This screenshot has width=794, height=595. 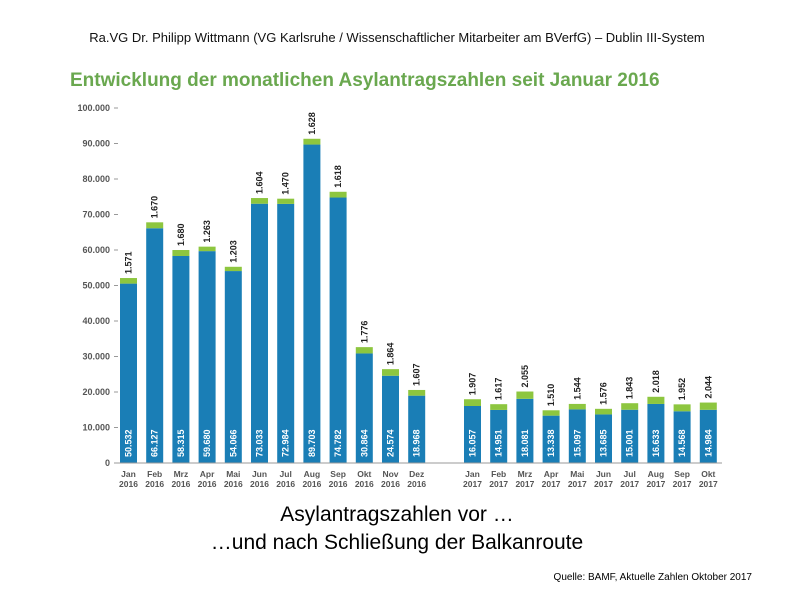 What do you see at coordinates (656, 474) in the screenshot?
I see `x-tick-month: Aug` at bounding box center [656, 474].